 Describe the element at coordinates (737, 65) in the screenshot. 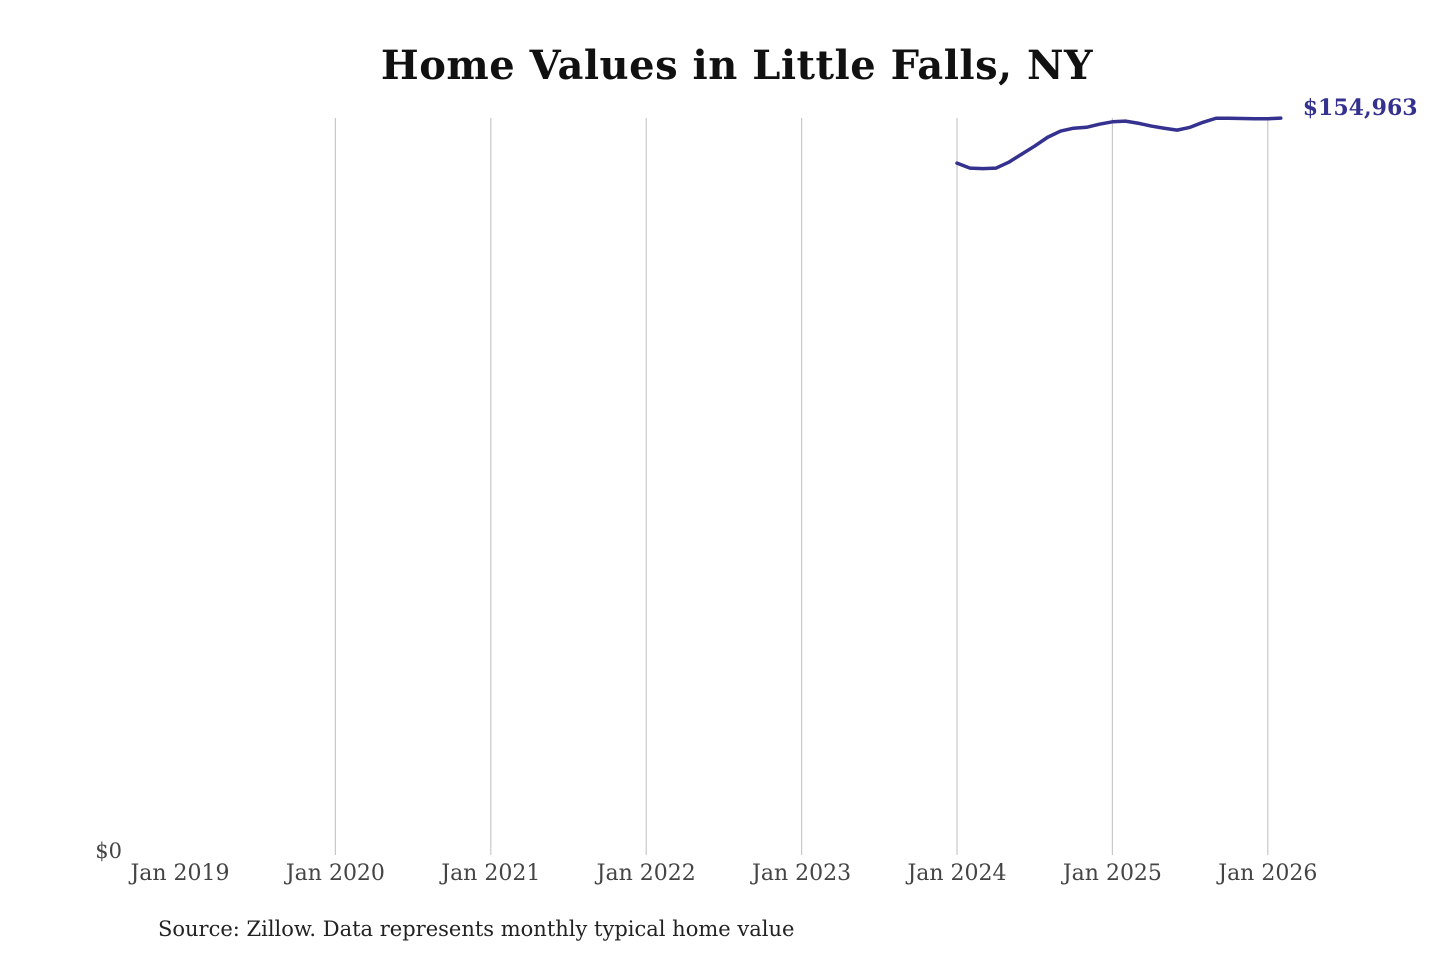

I see `chart-title: Home Values in Little Falls, NY` at that location.